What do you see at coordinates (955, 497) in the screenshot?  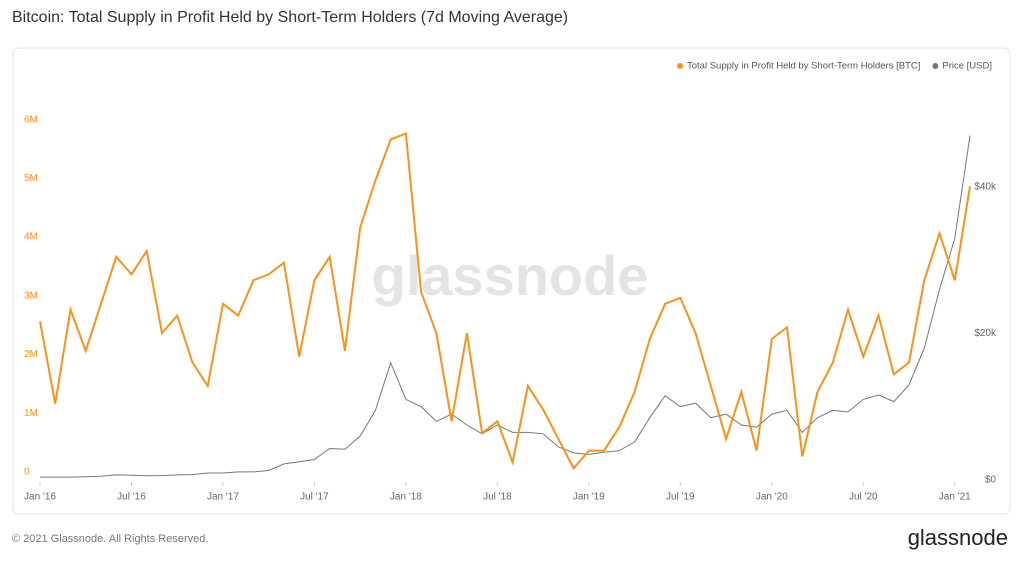 I see `x-tick-label: Jan '21` at bounding box center [955, 497].